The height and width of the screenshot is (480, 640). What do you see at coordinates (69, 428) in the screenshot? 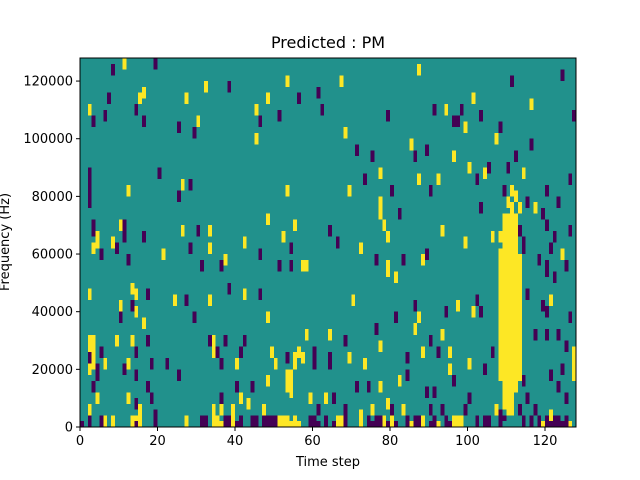
I see `y-tick-label: 0` at bounding box center [69, 428].